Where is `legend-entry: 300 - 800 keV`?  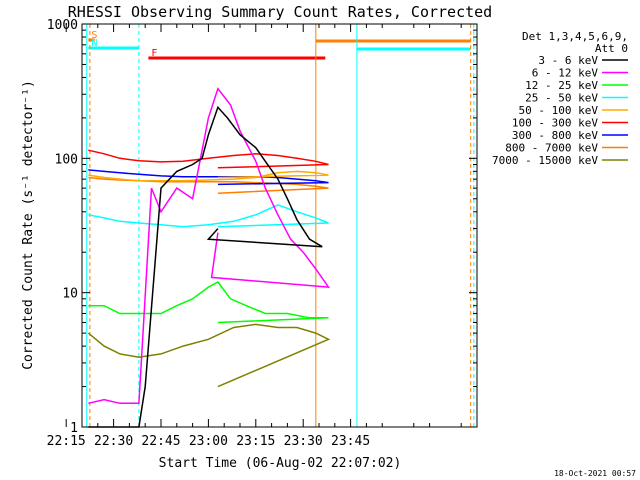
legend-entry: 300 - 800 keV is located at coordinates (555, 135).